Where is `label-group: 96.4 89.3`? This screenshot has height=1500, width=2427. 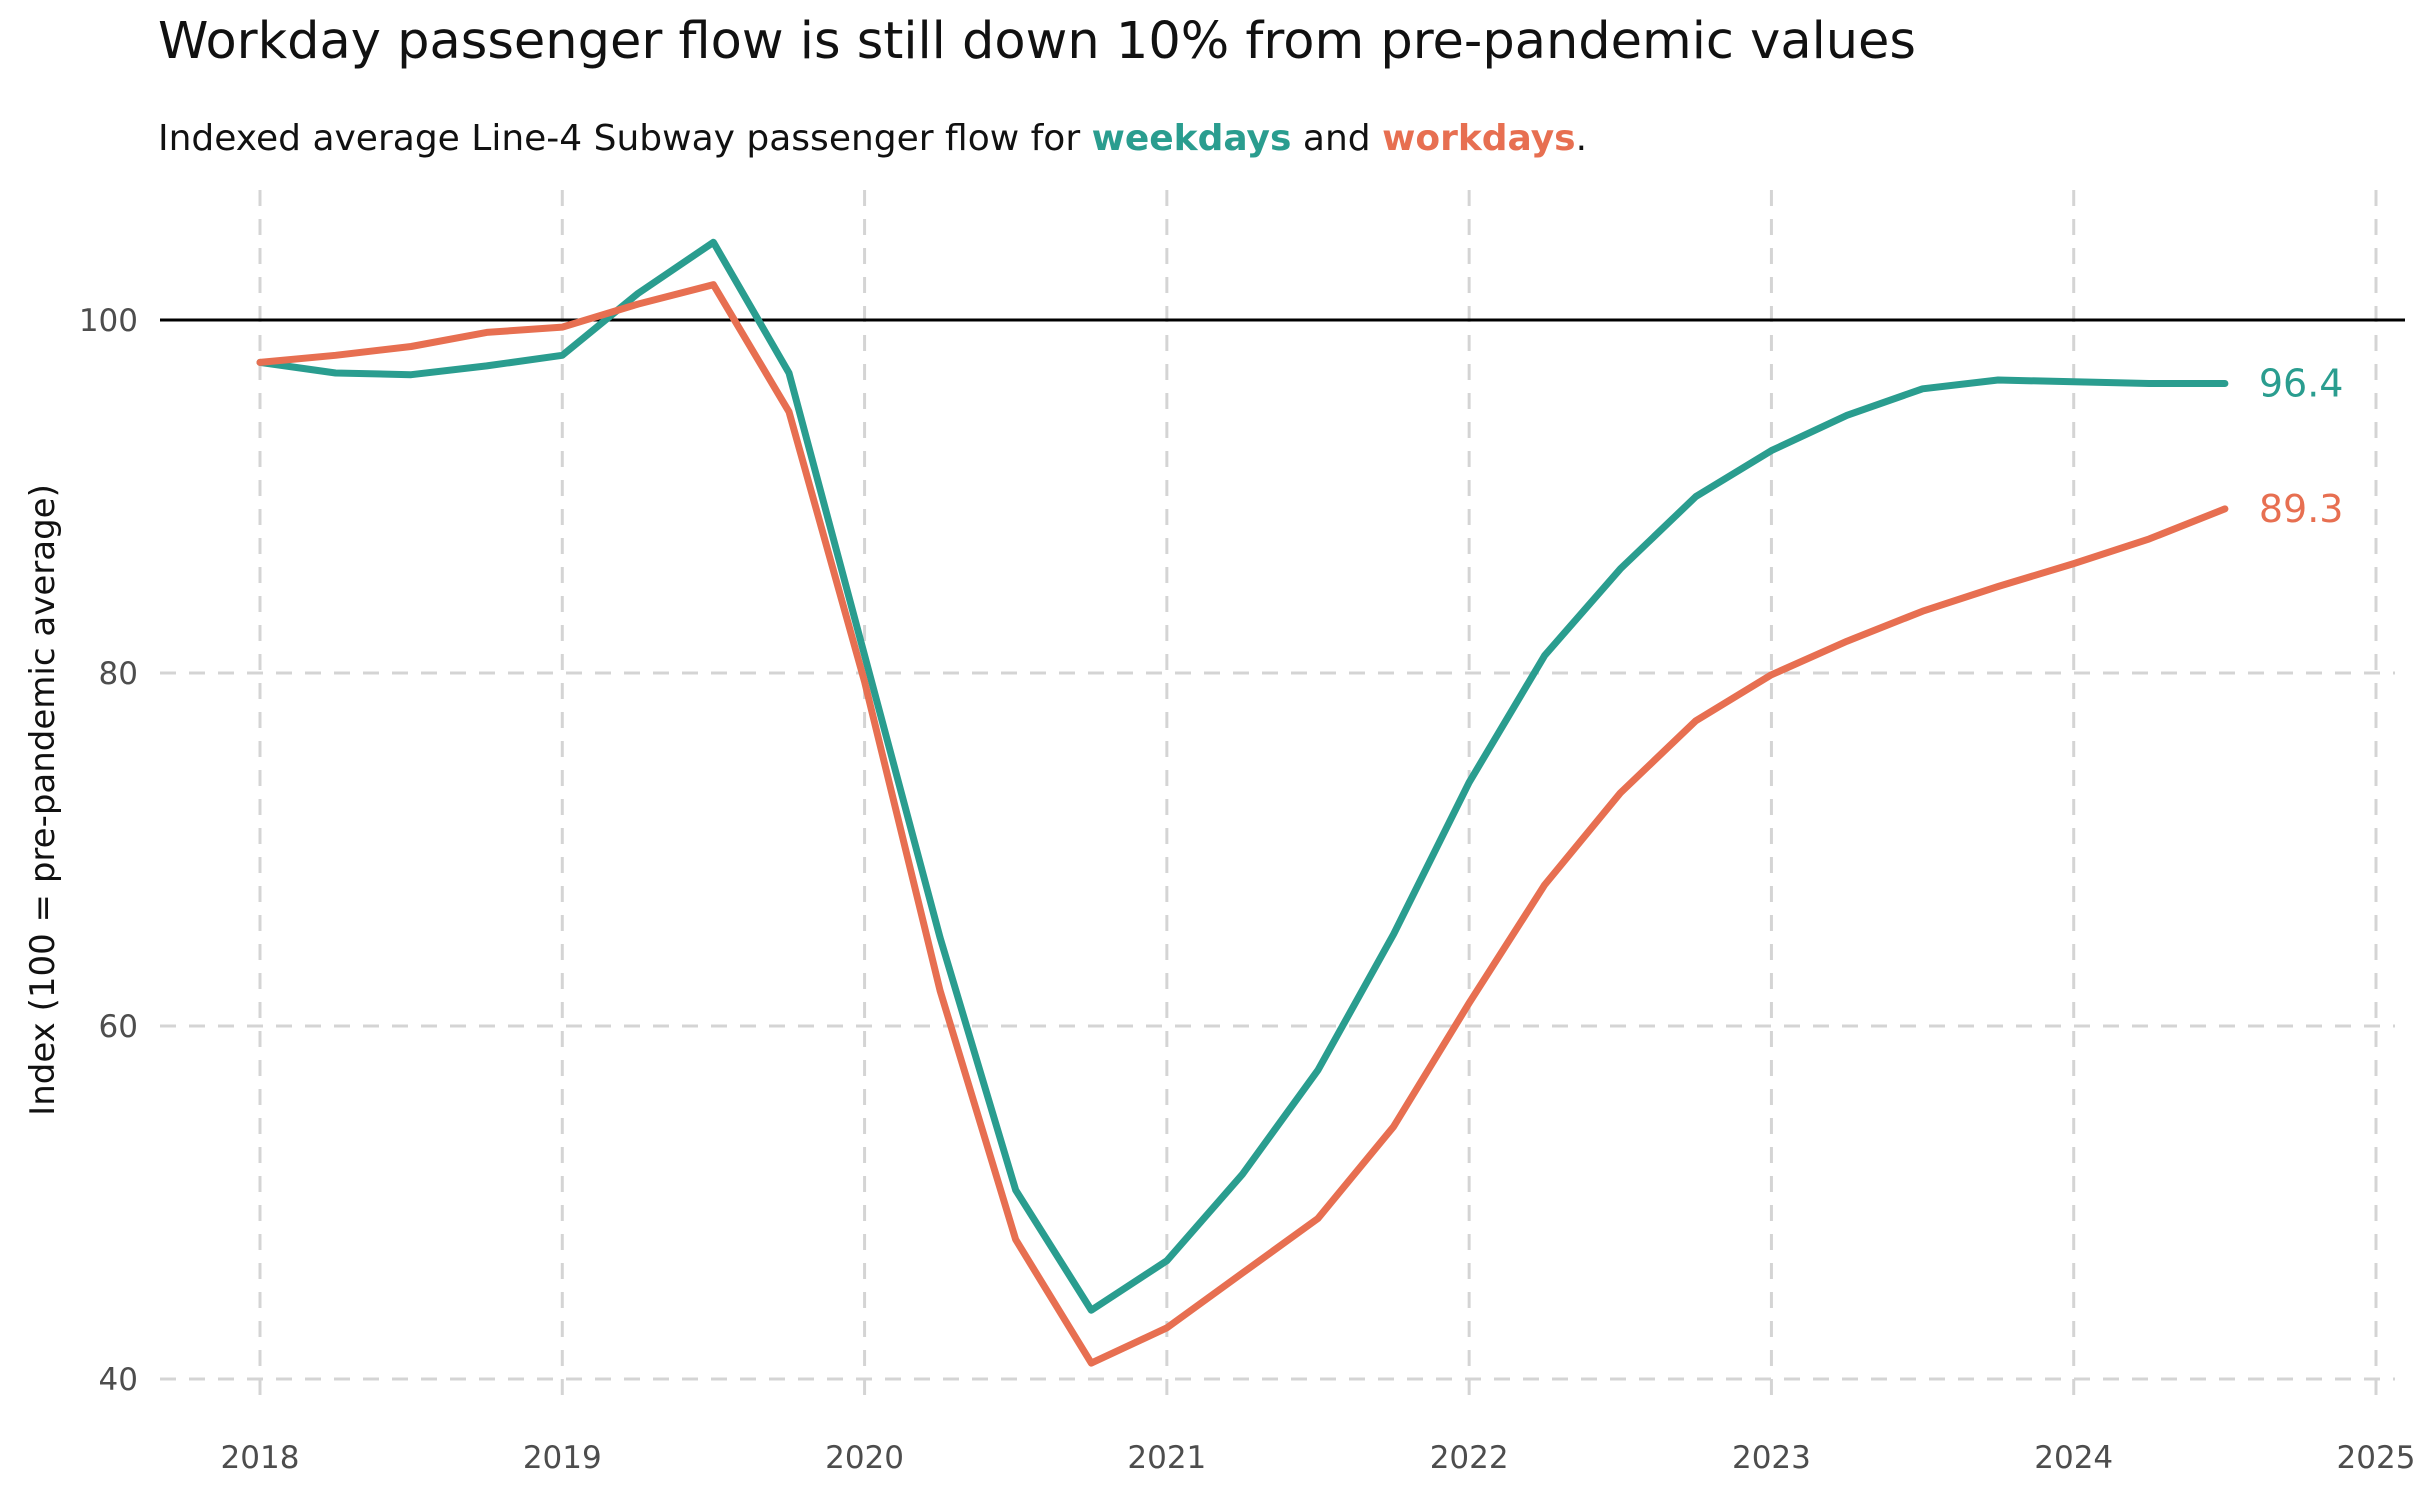 label-group: 96.4 89.3 is located at coordinates (2301, 446).